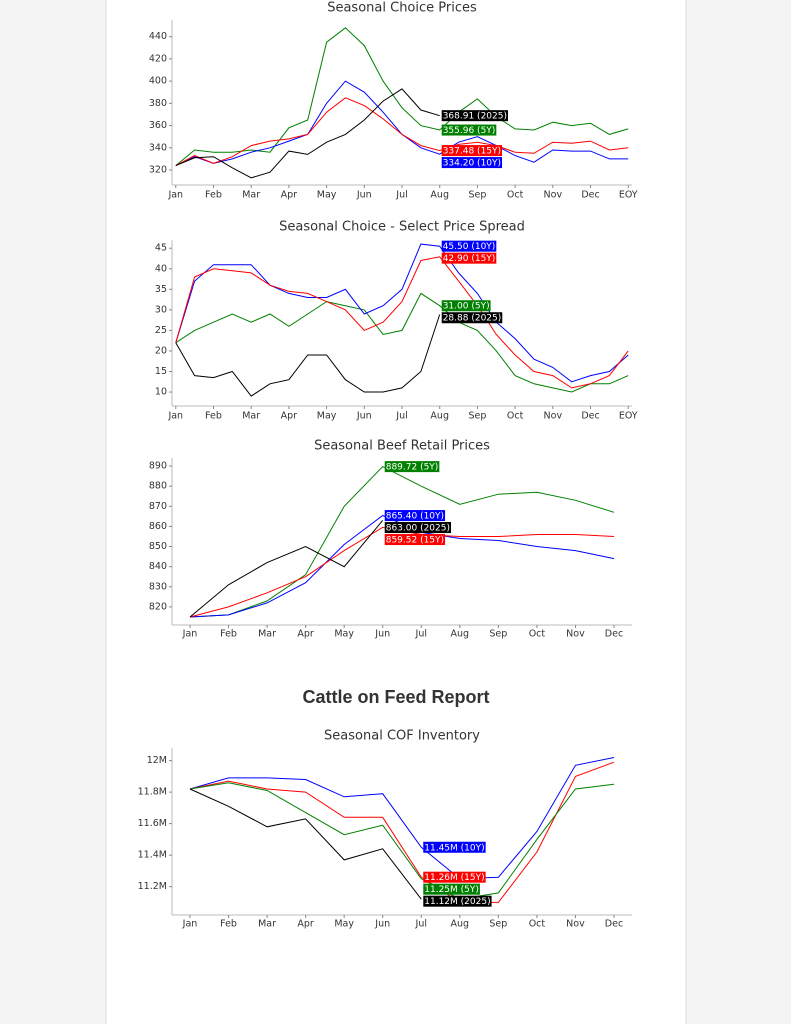  I want to click on y-tick-label: 850, so click(158, 546).